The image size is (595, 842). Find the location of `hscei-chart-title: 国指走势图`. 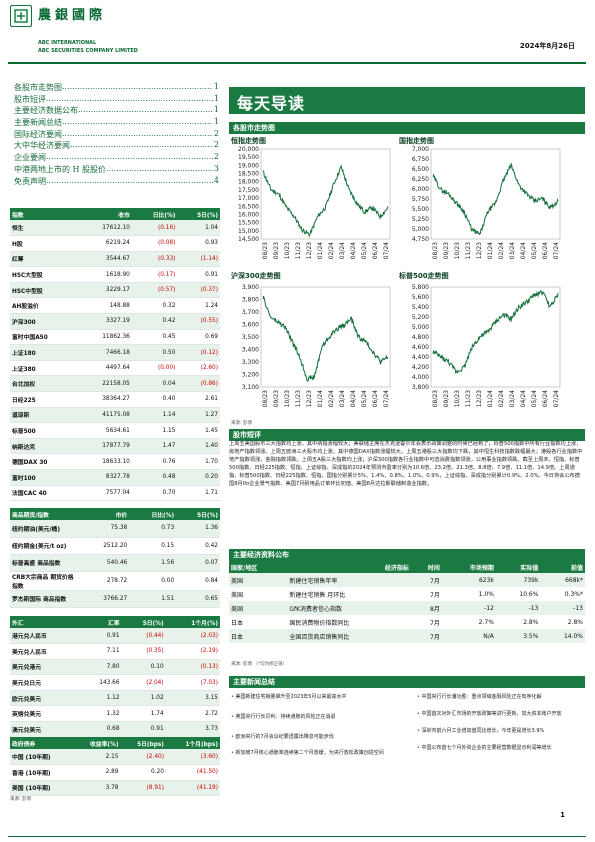

hscei-chart-title: 国指走势图 is located at coordinates (416, 141).